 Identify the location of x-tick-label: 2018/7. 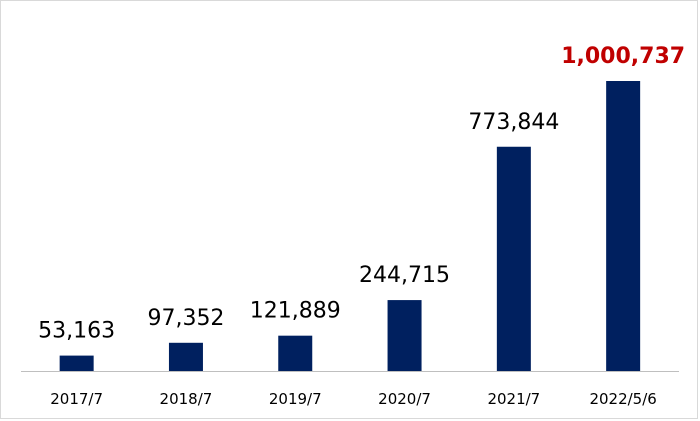
(186, 399).